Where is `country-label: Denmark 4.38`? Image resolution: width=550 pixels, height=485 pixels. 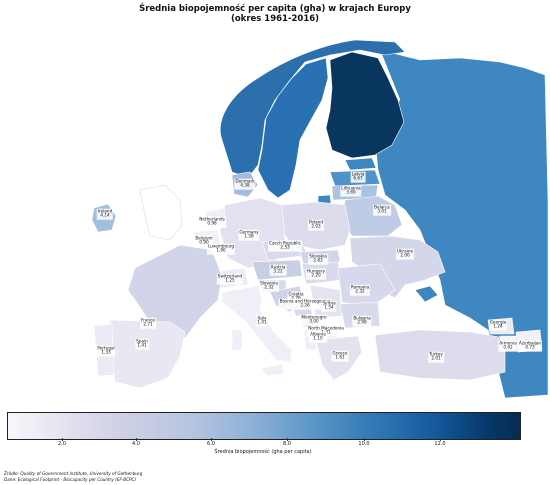
country-label: Denmark 4.38 is located at coordinates (245, 184).